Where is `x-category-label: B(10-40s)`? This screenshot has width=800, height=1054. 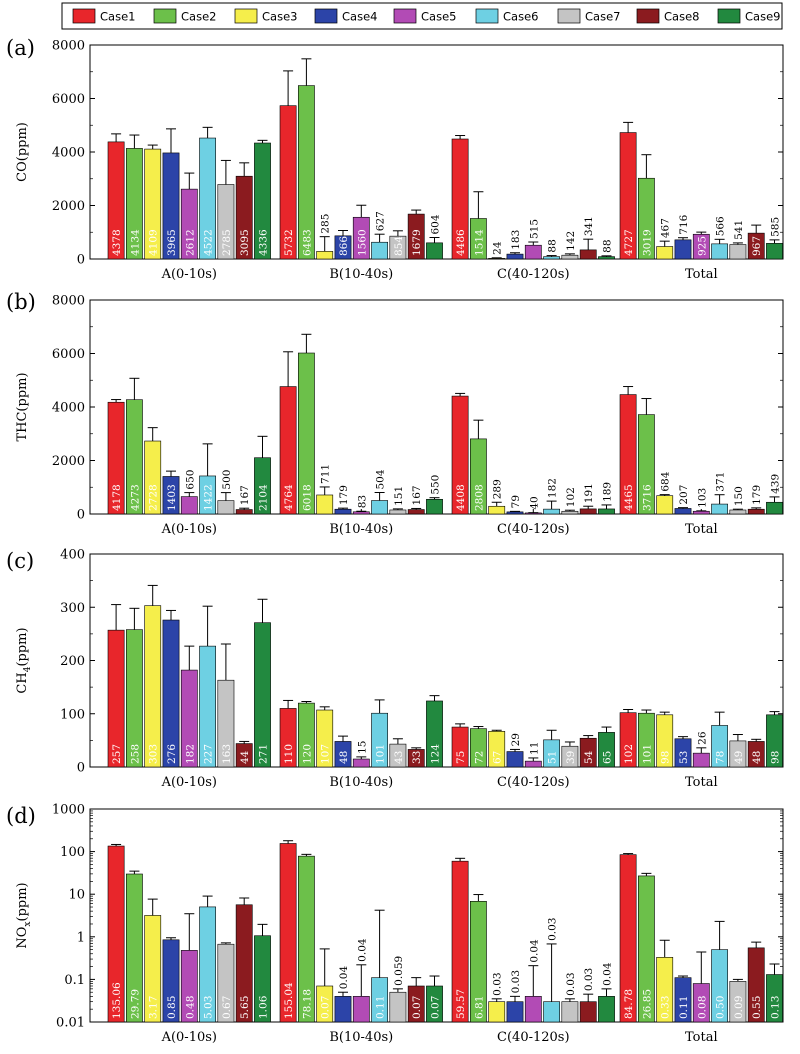
x-category-label: B(10-40s) is located at coordinates (361, 529).